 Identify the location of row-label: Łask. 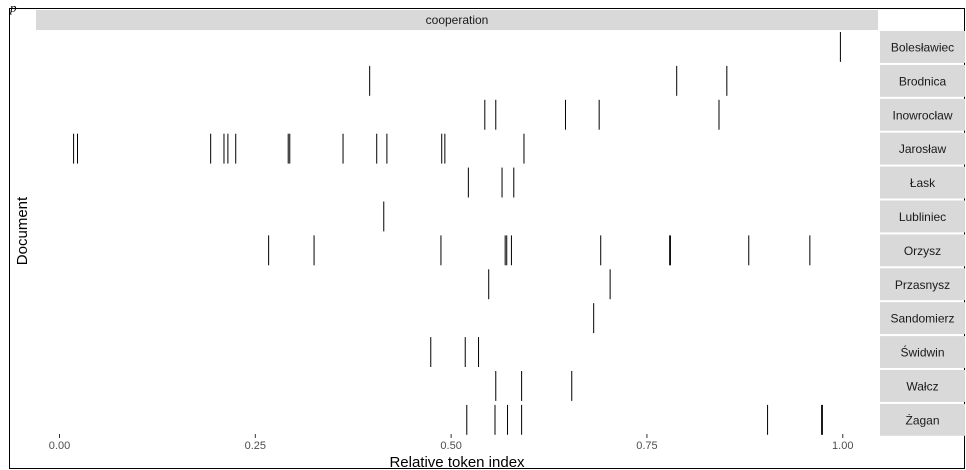
(923, 183).